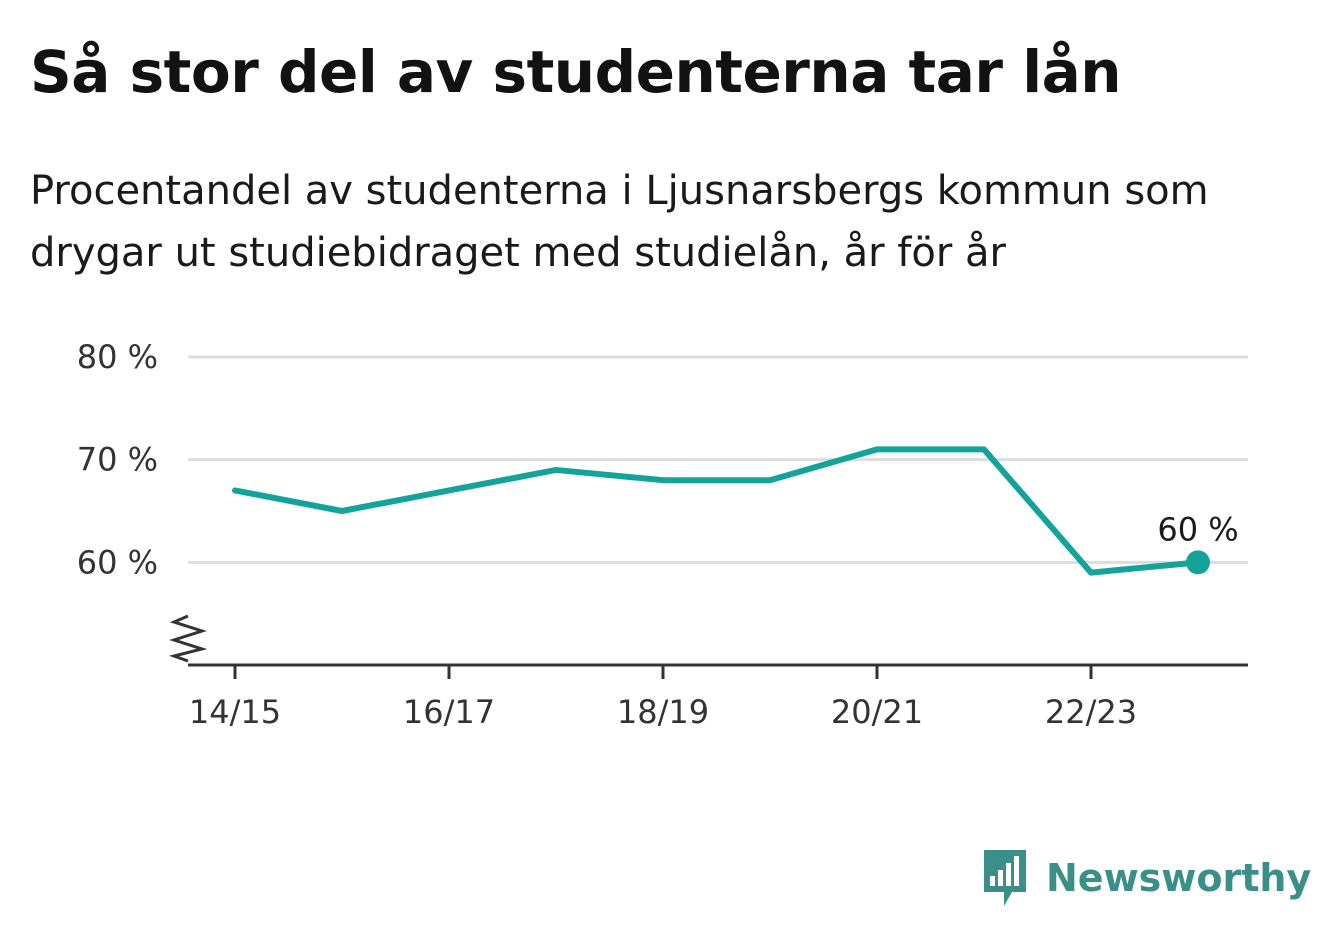 The width and height of the screenshot is (1322, 939). I want to click on y-axis-tick-labels: 60 % 70 % 80 %, so click(117, 459).